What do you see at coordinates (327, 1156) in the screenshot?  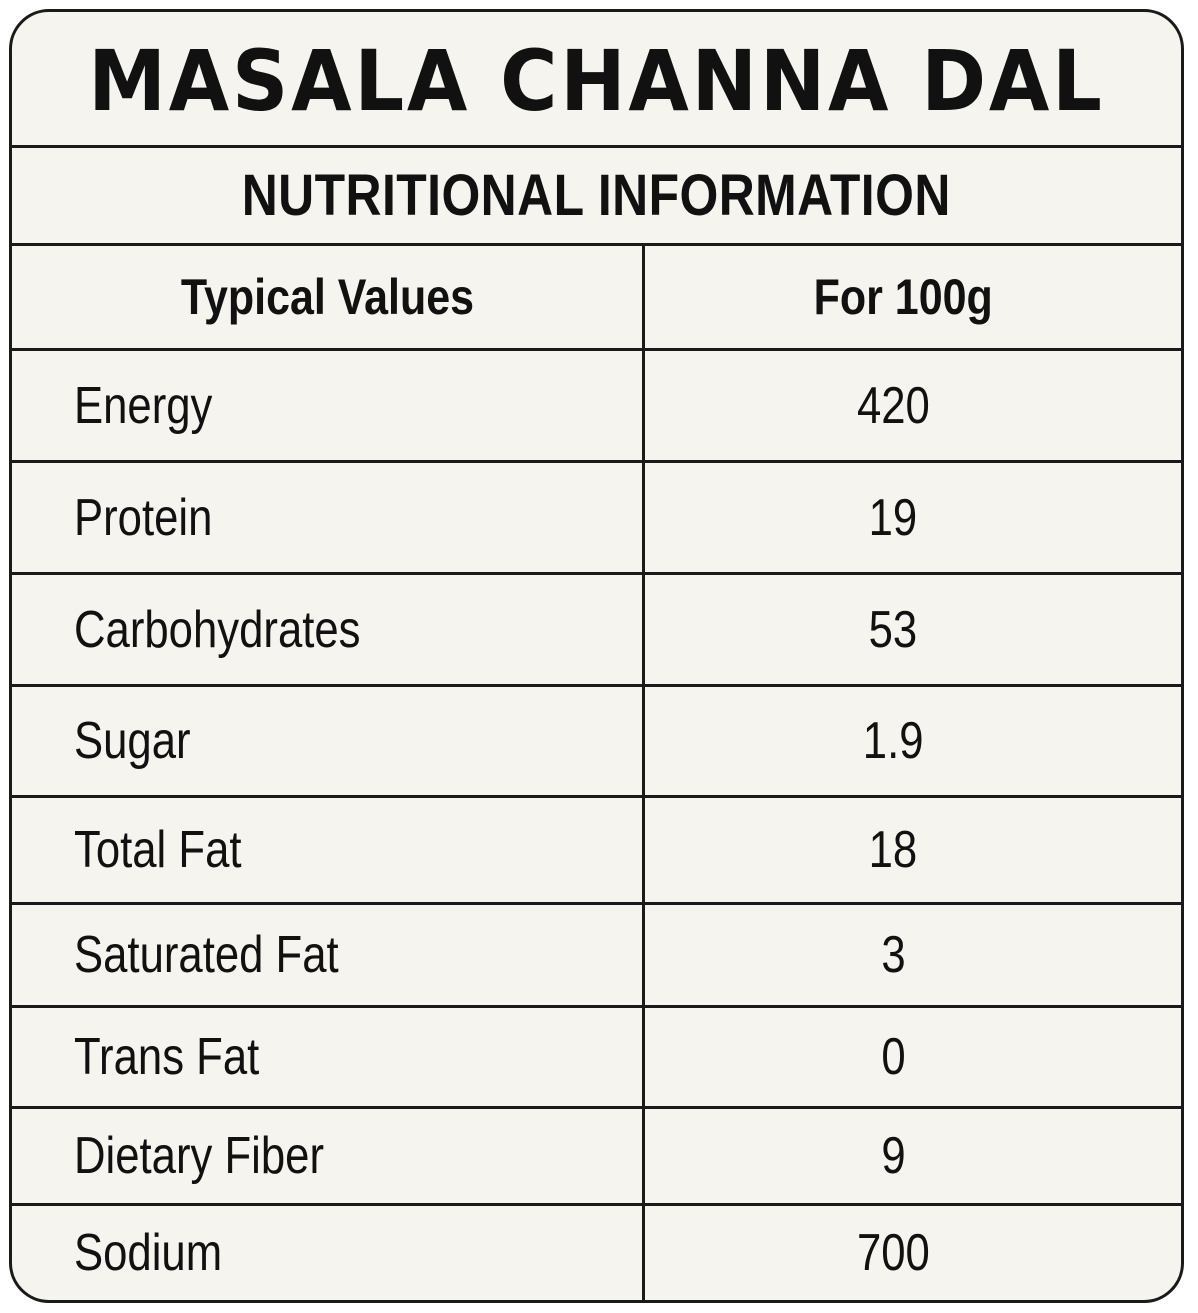 I see `nutrient-cell: Dietary Fiber` at bounding box center [327, 1156].